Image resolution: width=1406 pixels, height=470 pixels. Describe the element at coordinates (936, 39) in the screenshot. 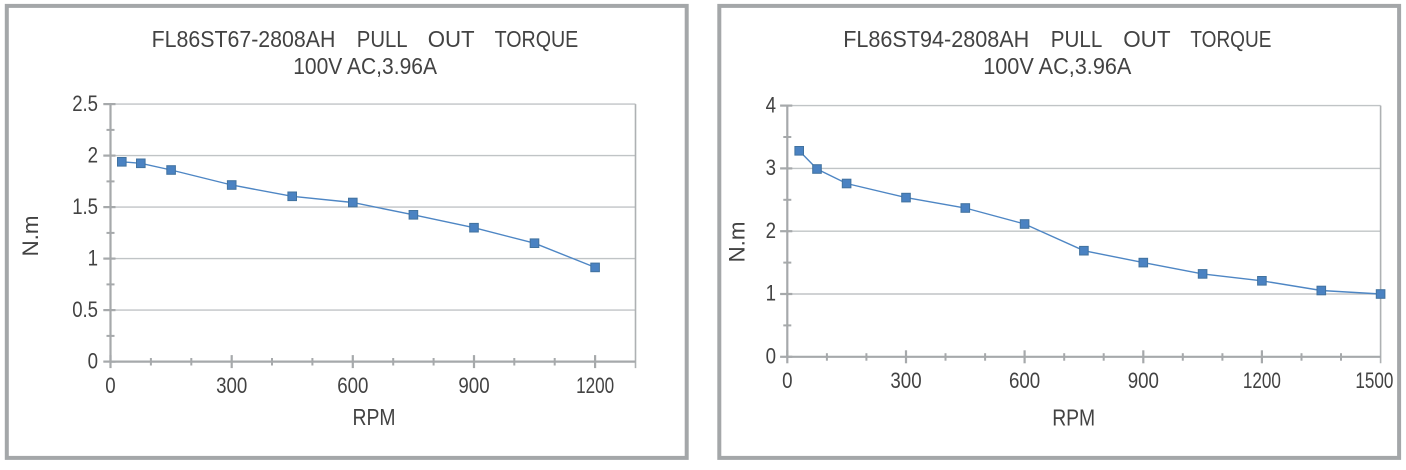

I see `svg-text: FL86ST94-2808AH` at that location.